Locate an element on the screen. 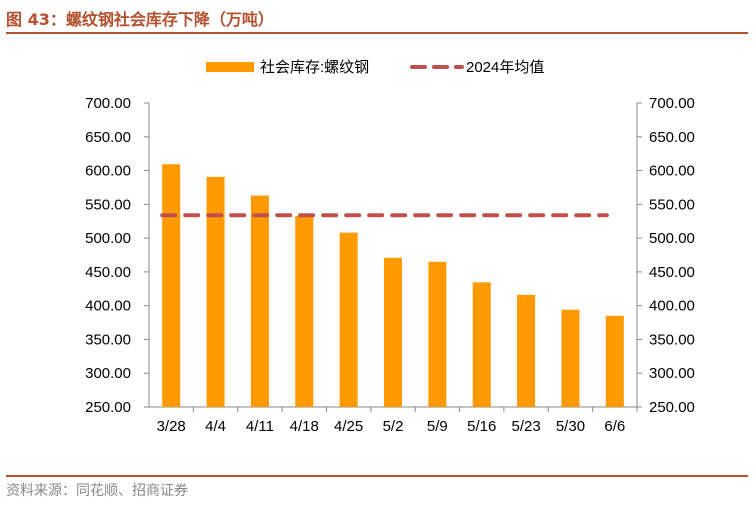 The height and width of the screenshot is (524, 755). y-tick-label-right: 600.00 is located at coordinates (672, 171).